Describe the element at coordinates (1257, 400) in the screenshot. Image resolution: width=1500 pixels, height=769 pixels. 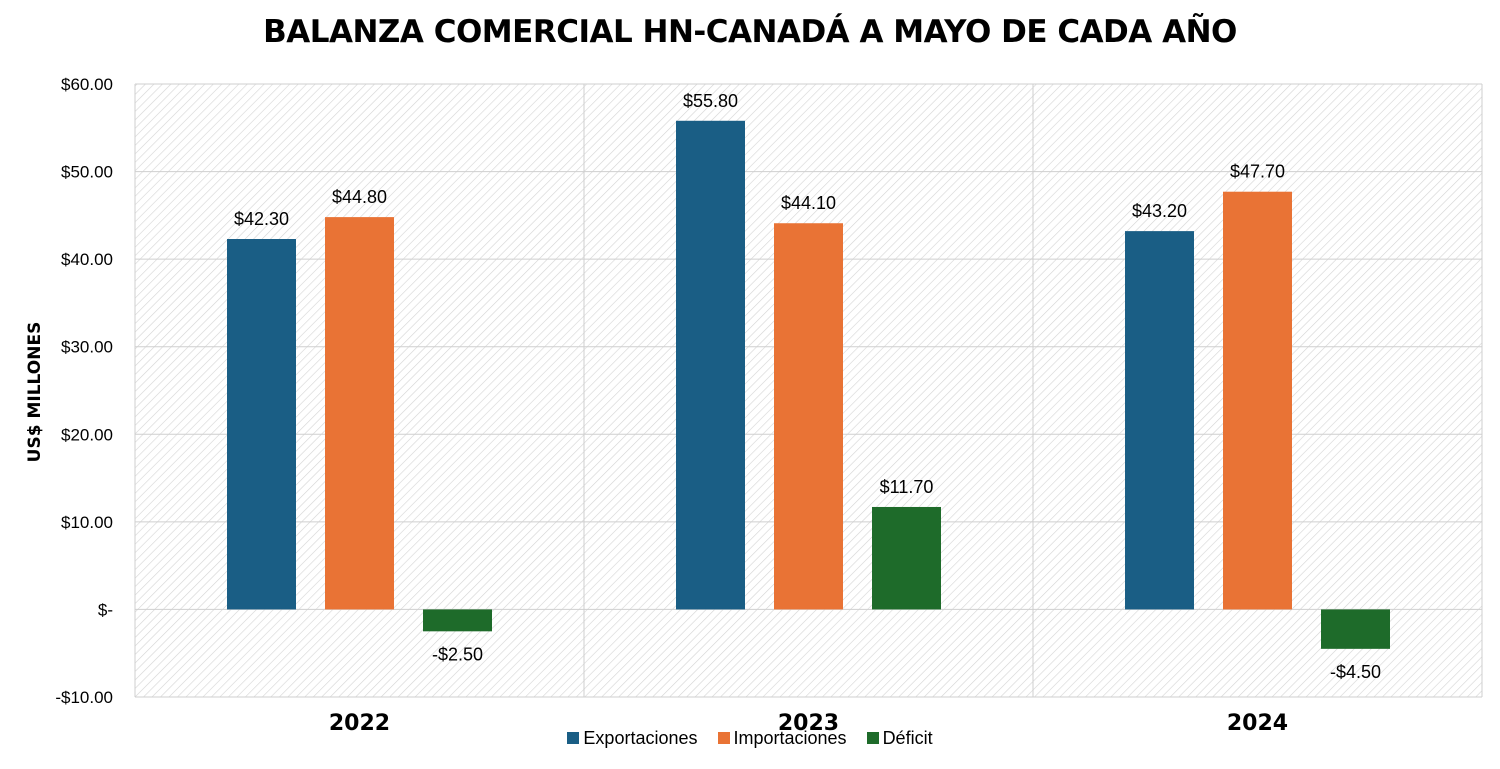
I see `bar-importaciones-2024` at that location.